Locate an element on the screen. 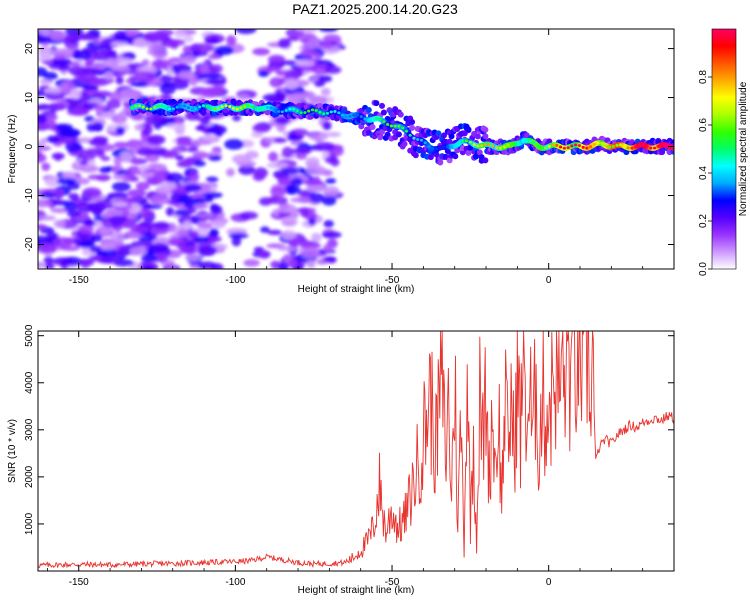 Image resolution: width=750 pixels, height=600 pixels. colorbar-label: Normalized spectral amplitude is located at coordinates (743, 148).